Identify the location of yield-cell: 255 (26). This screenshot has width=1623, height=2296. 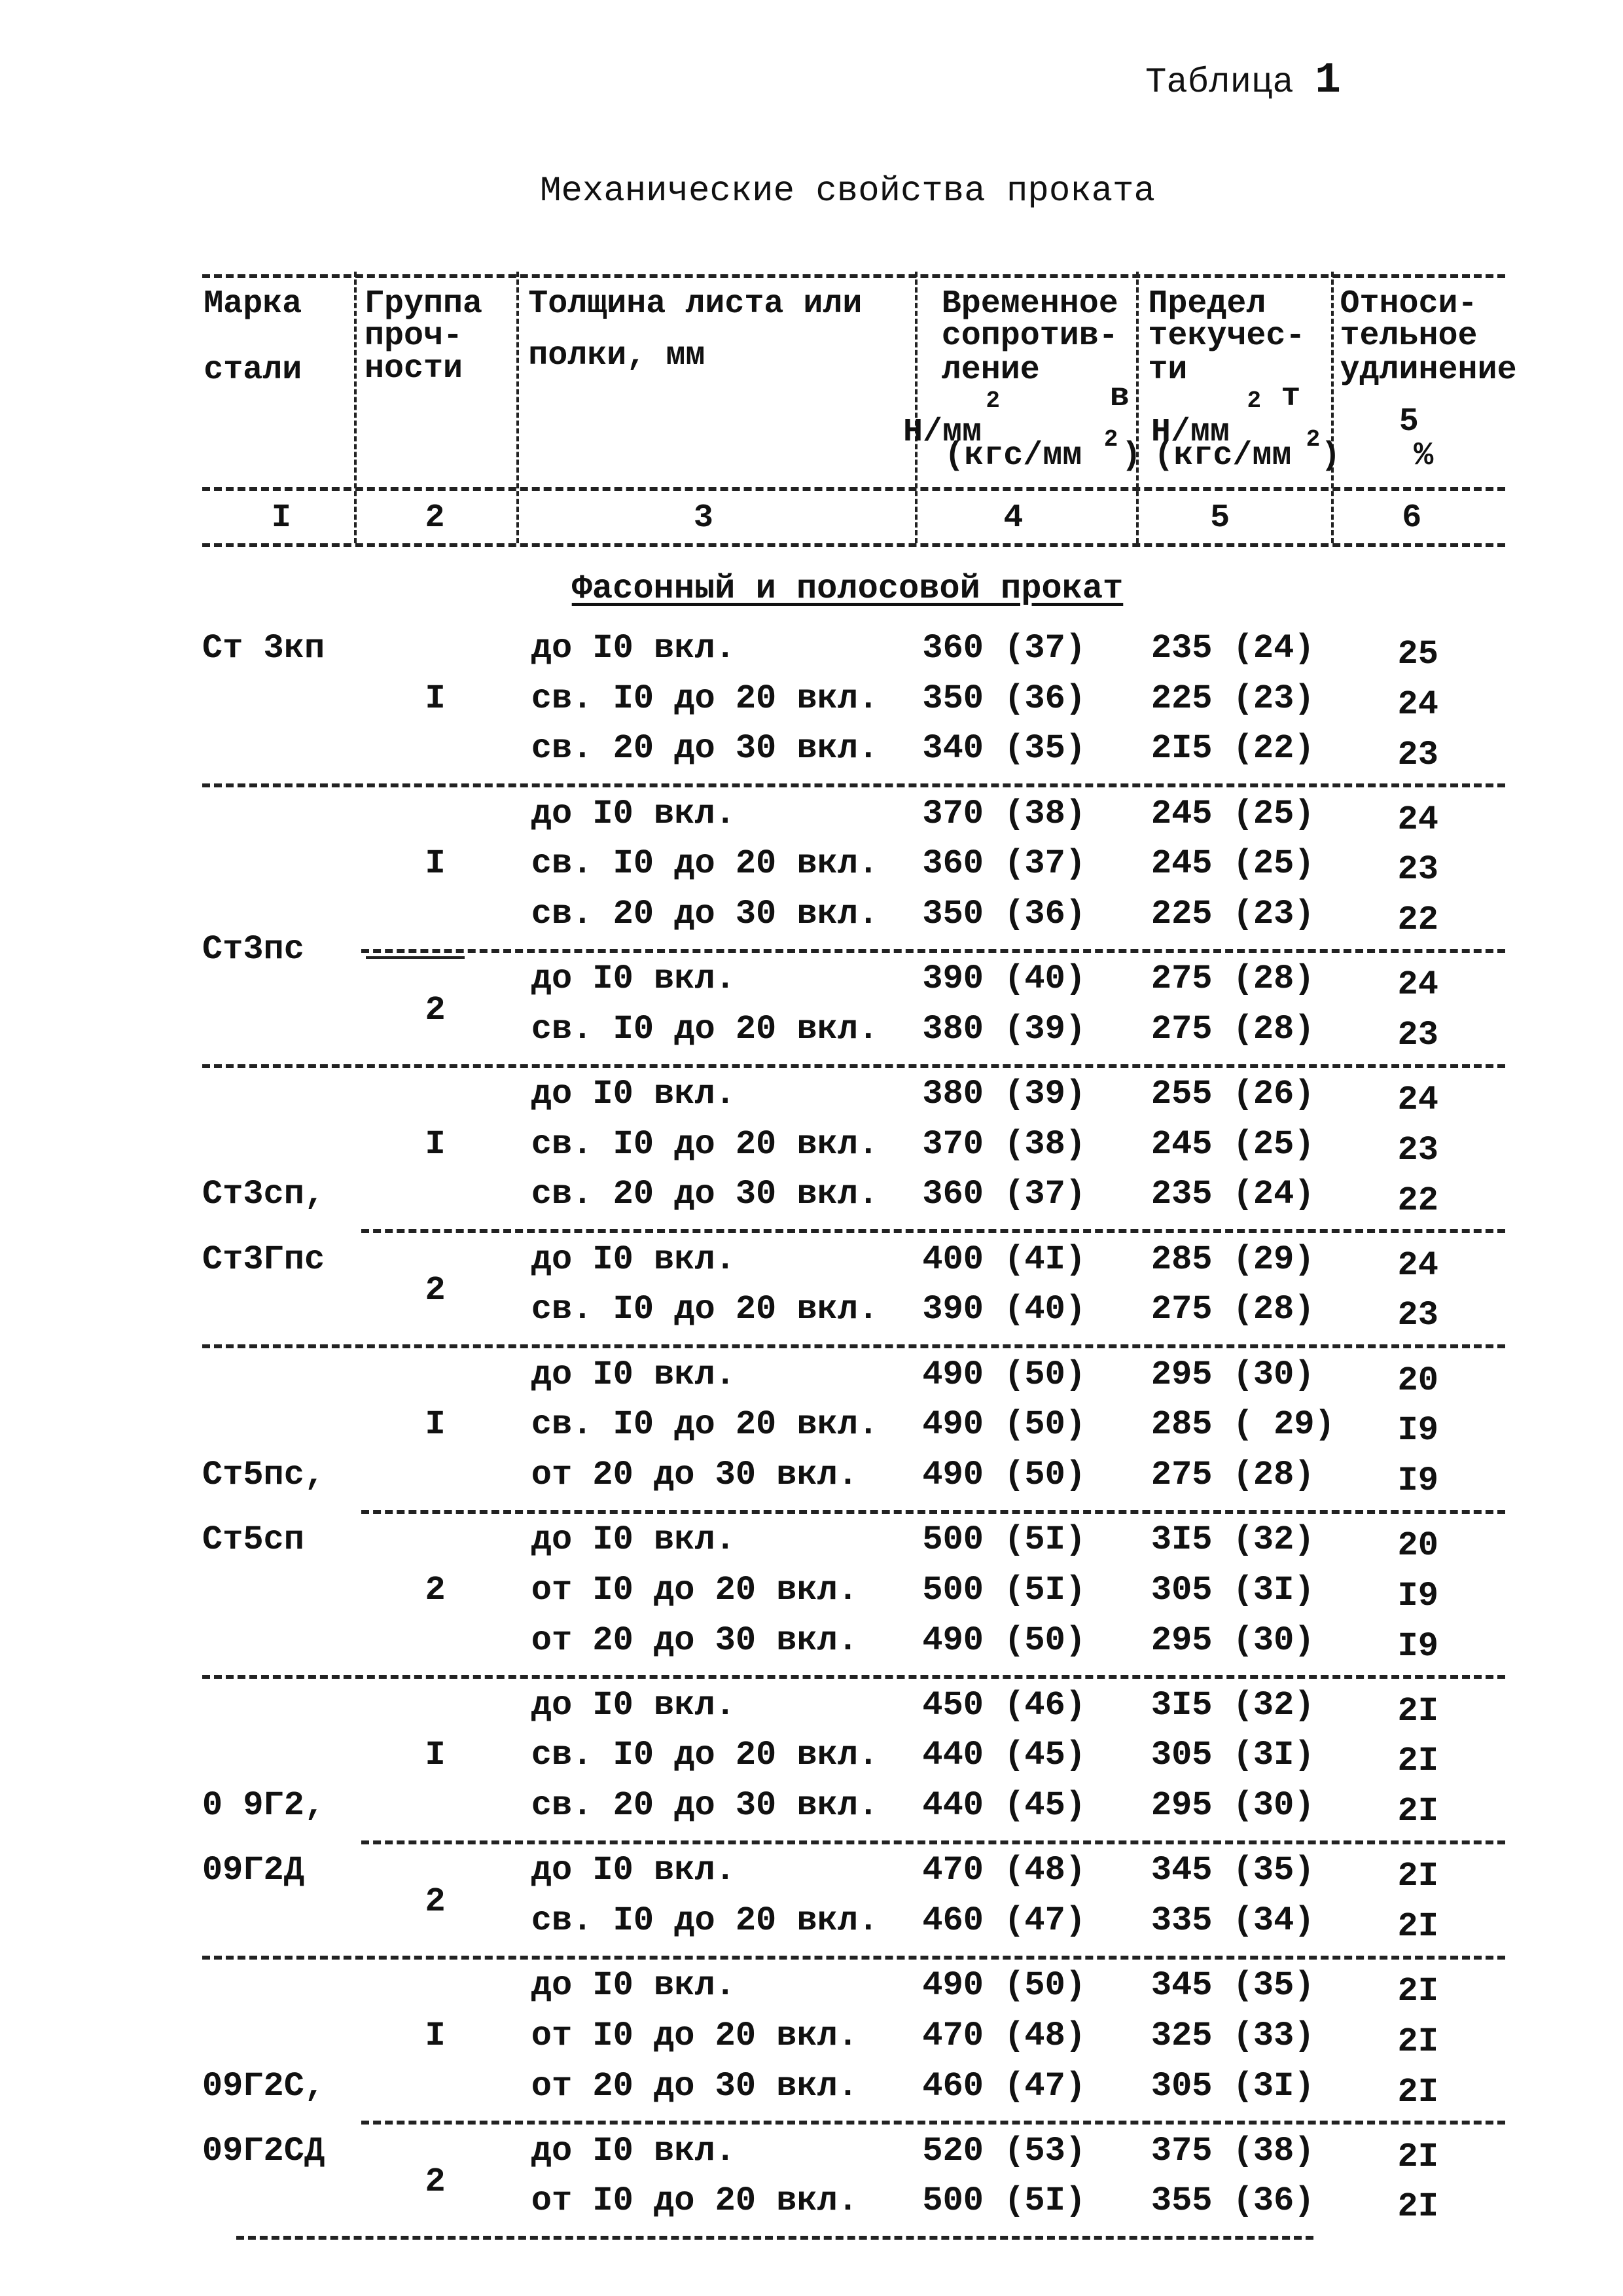
(1232, 1094).